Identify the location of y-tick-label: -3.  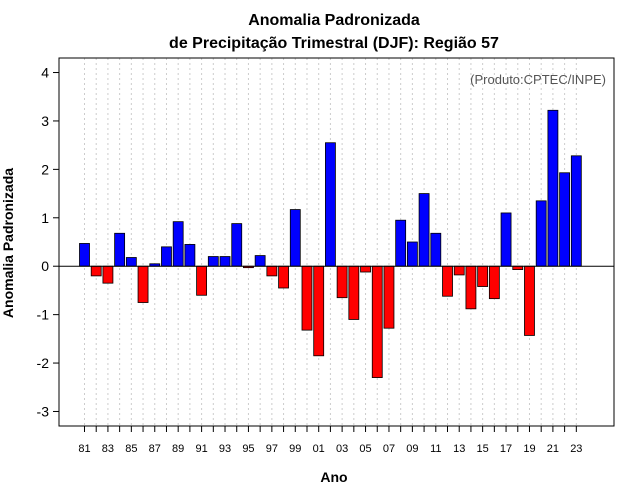
(43, 411).